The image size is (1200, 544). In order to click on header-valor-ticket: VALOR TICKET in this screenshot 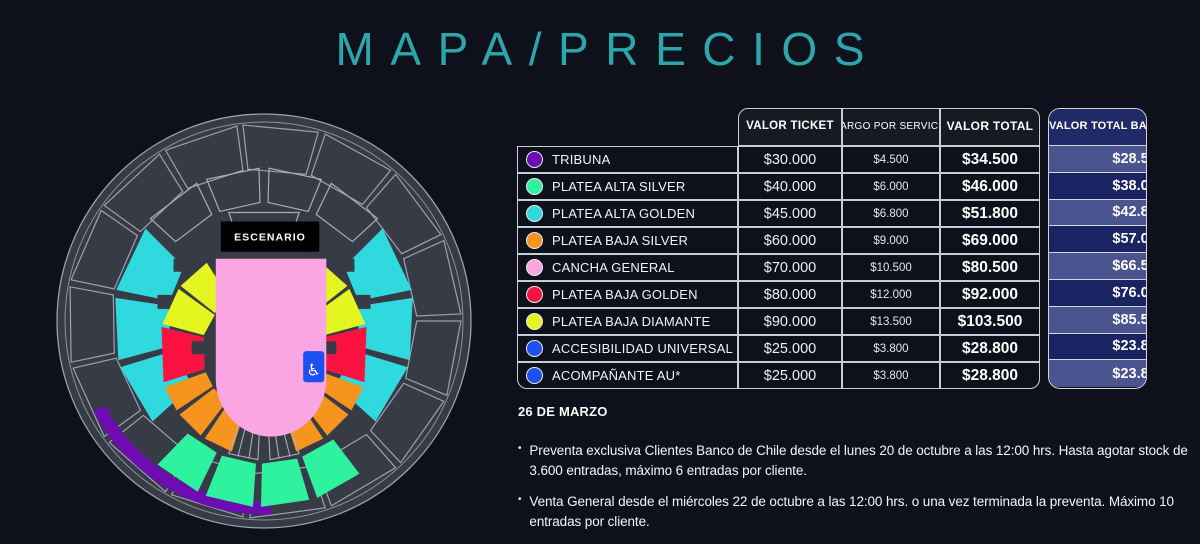, I will do `click(790, 127)`.